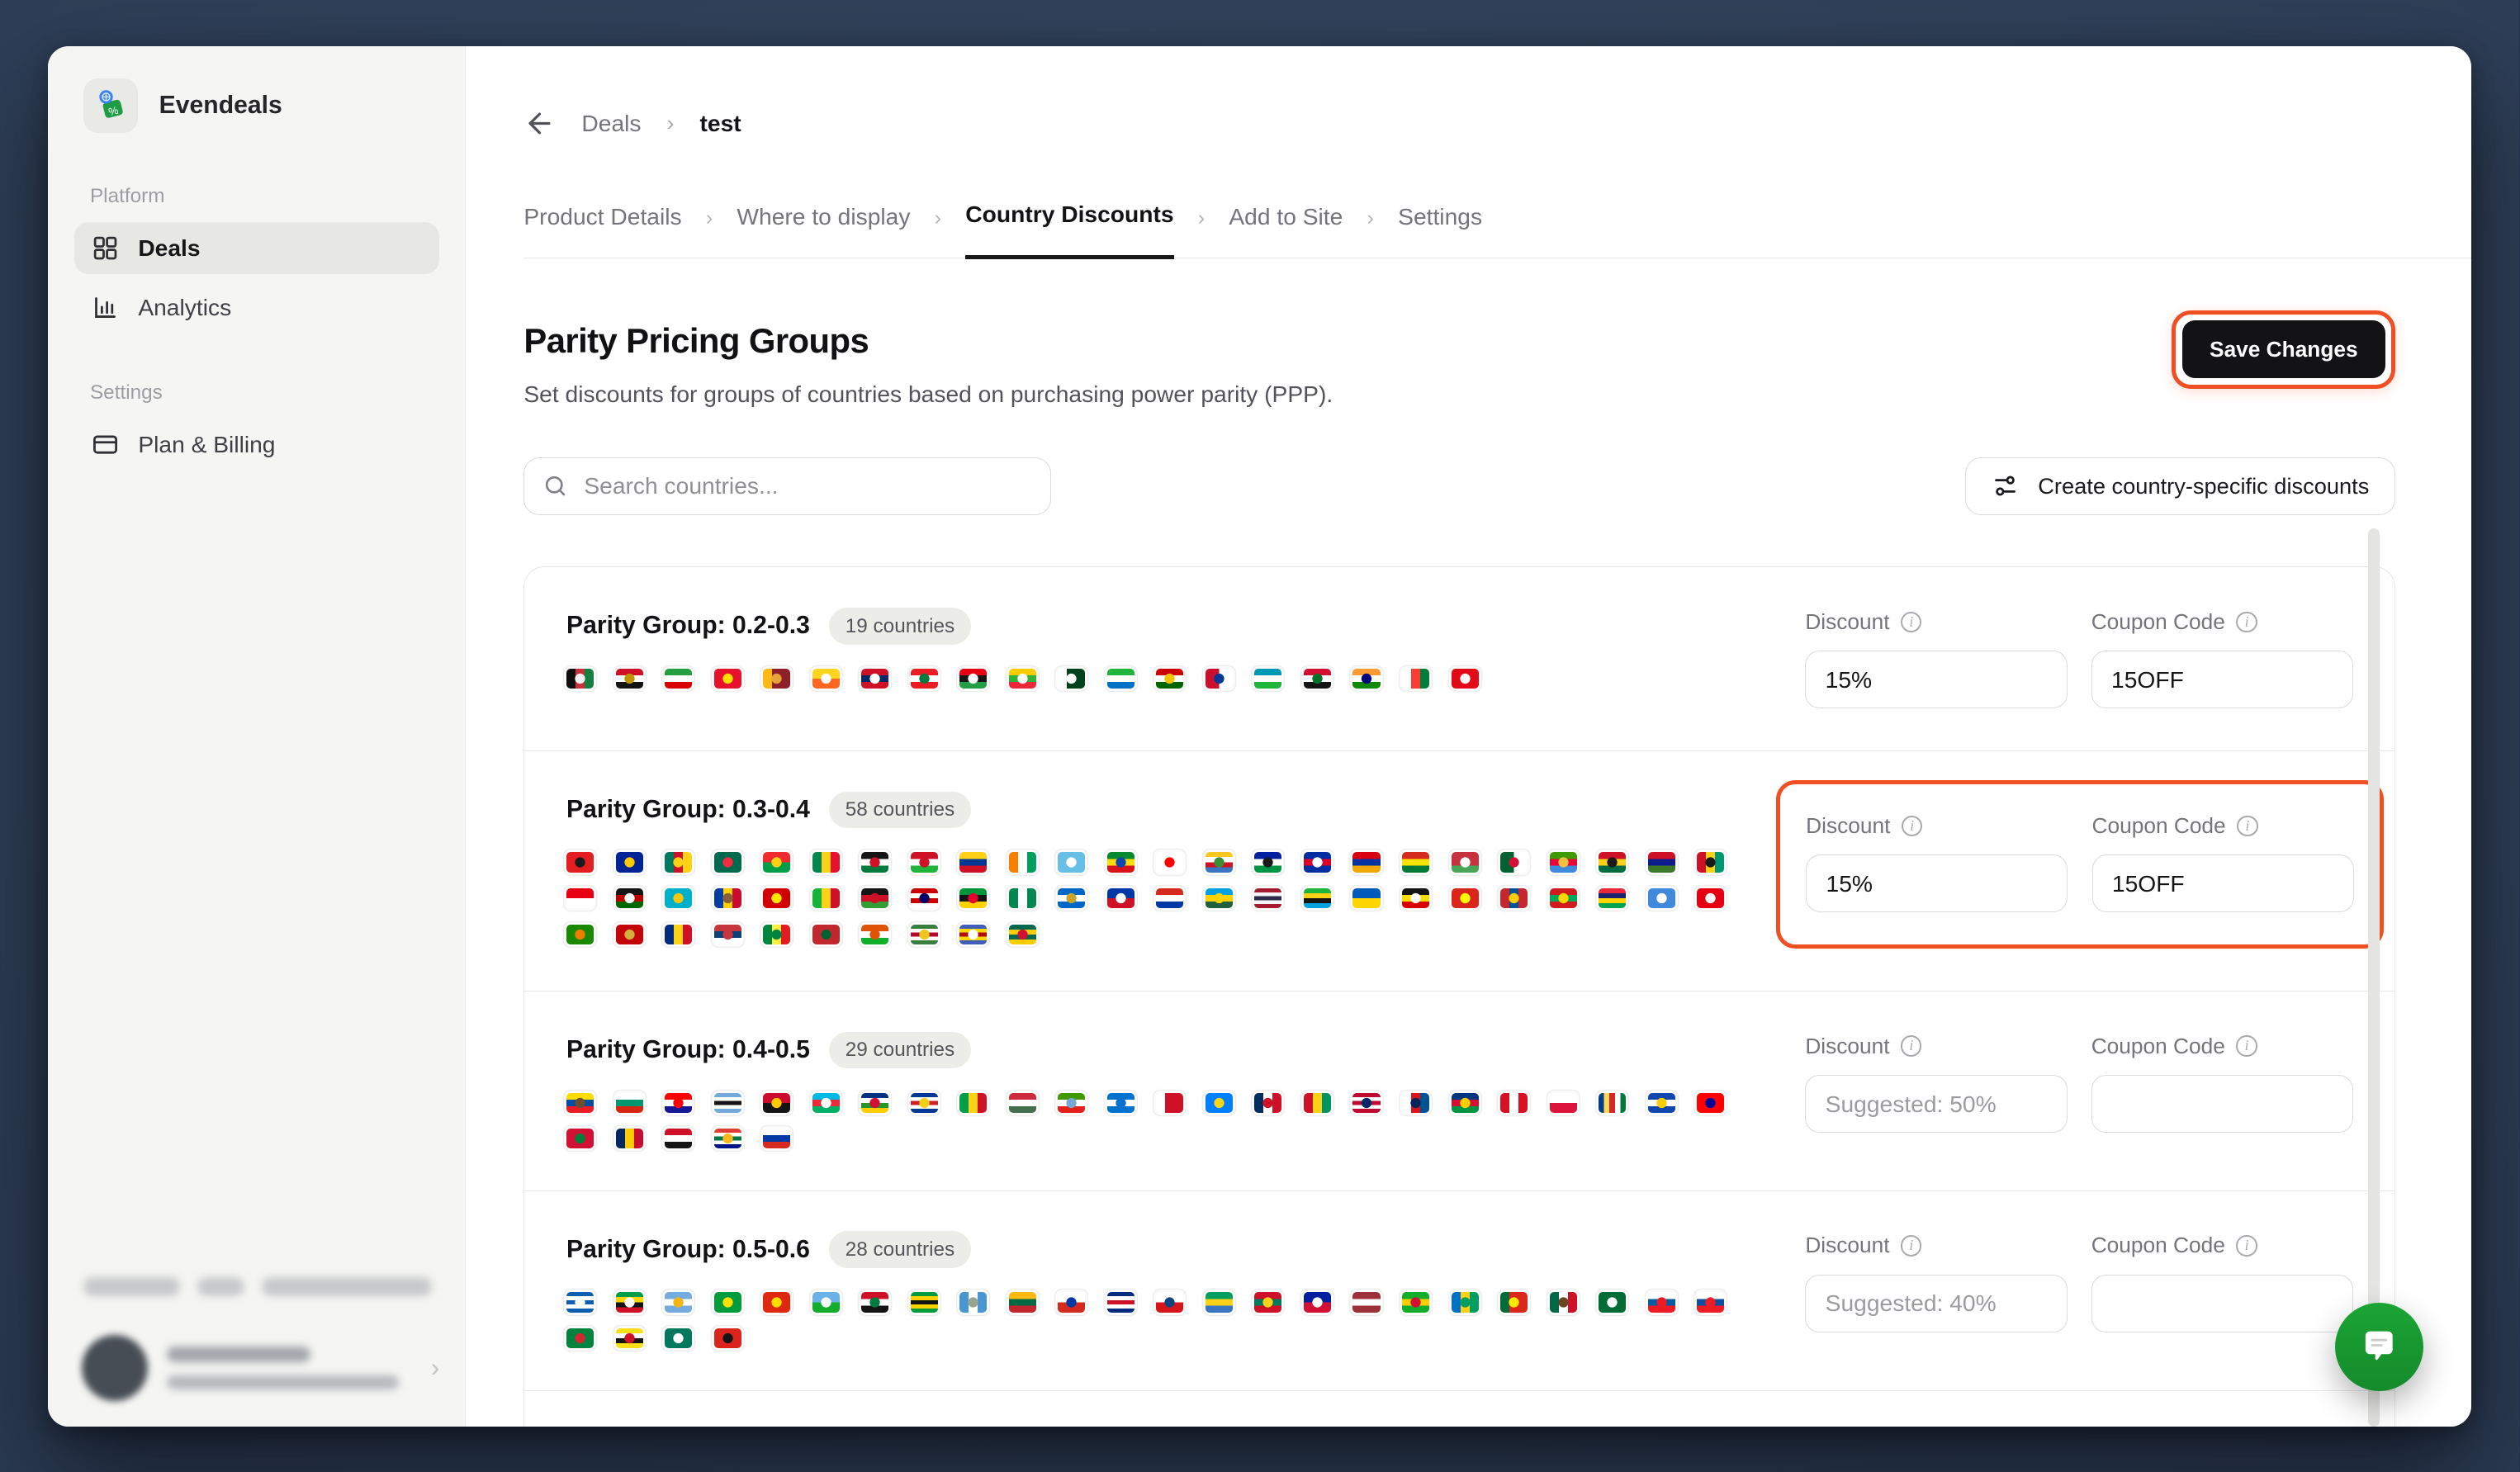 Image resolution: width=2520 pixels, height=1472 pixels. Describe the element at coordinates (720, 123) in the screenshot. I see `breadcrumb-current: test` at that location.